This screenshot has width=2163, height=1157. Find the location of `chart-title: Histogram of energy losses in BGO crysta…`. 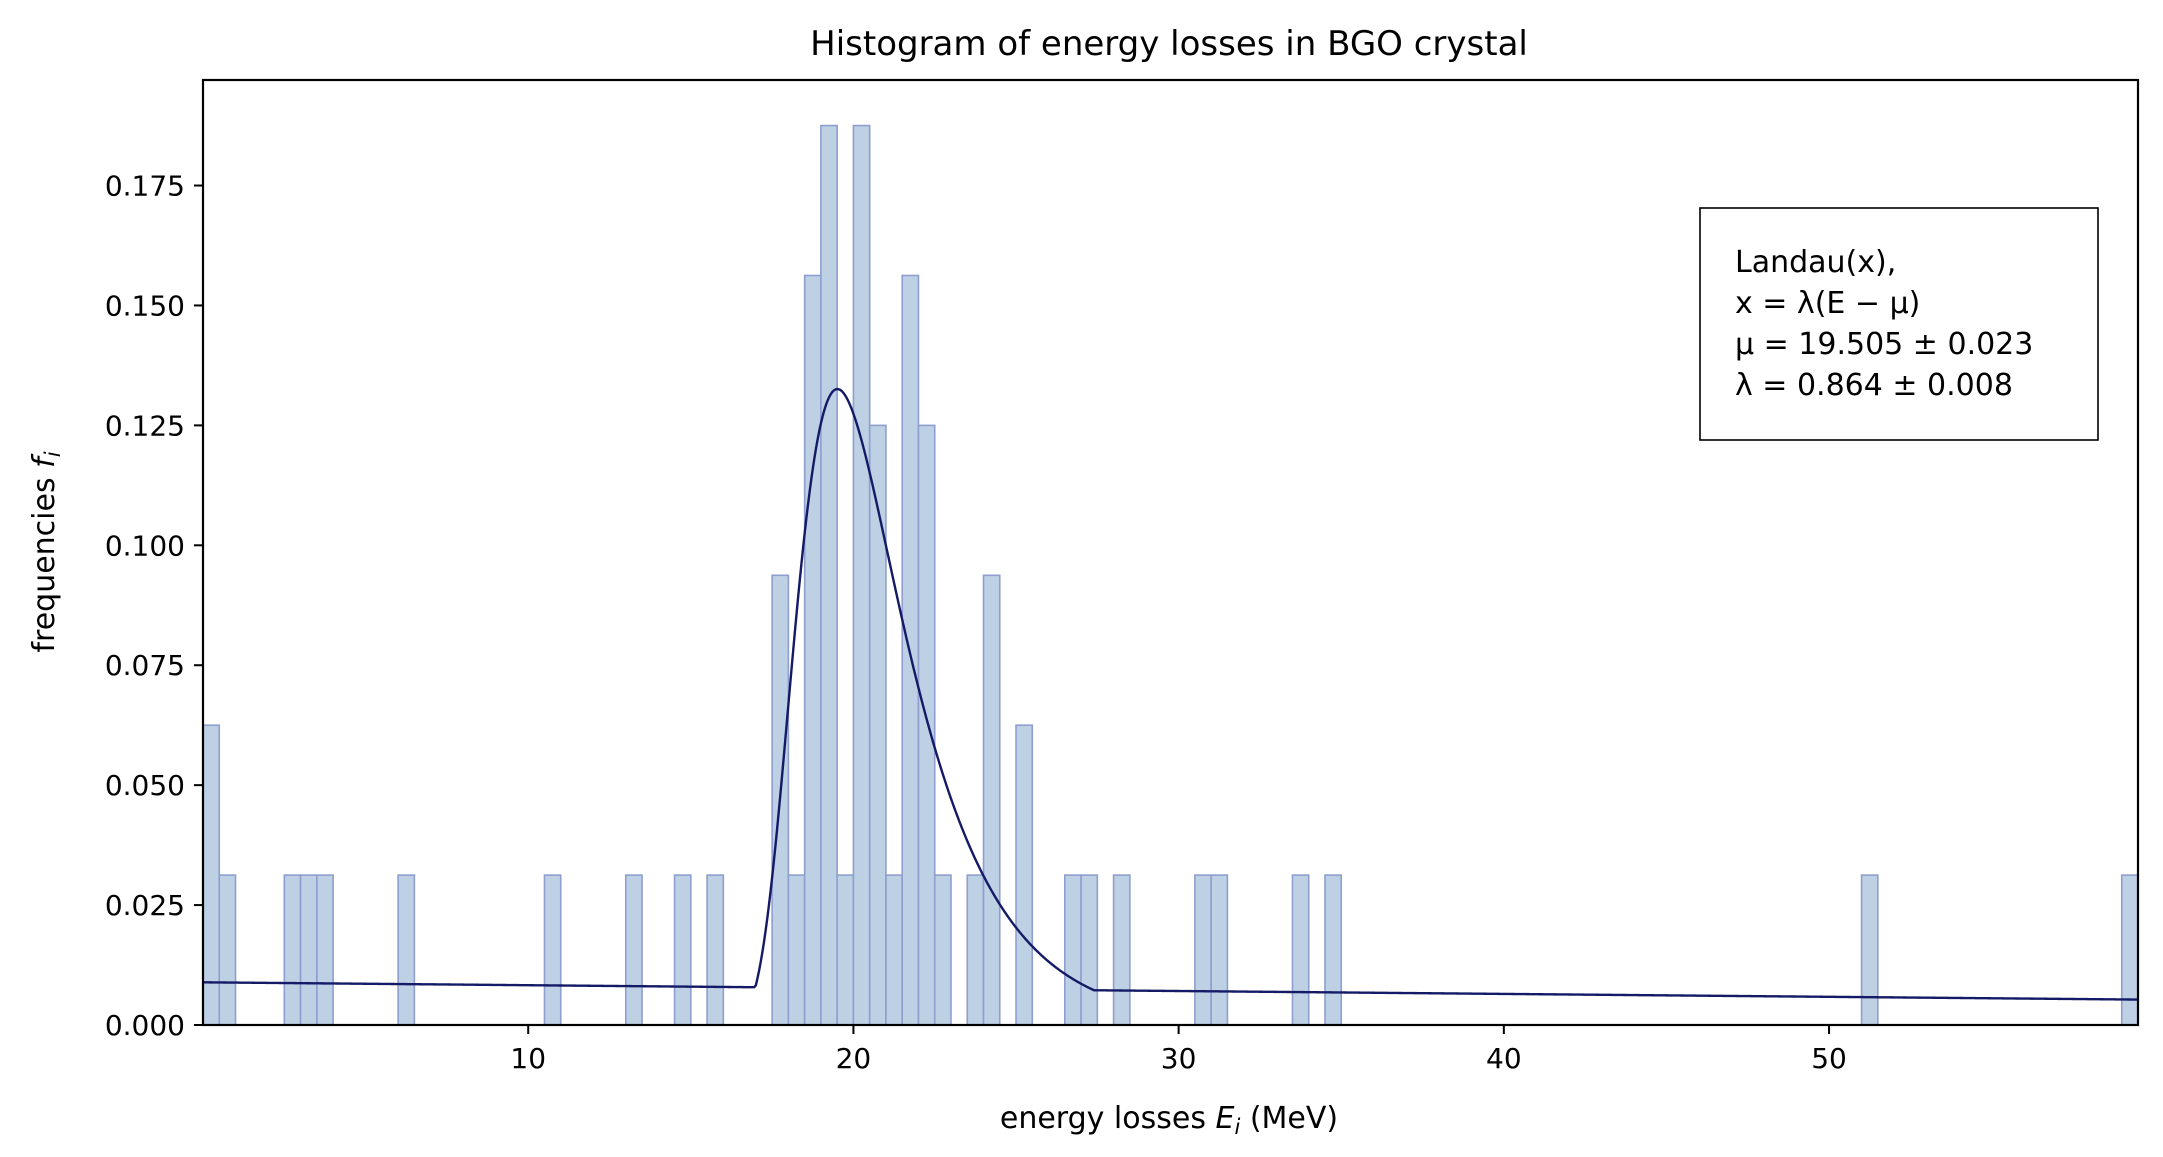

chart-title: Histogram of energy losses in BGO crysta… is located at coordinates (1169, 44).